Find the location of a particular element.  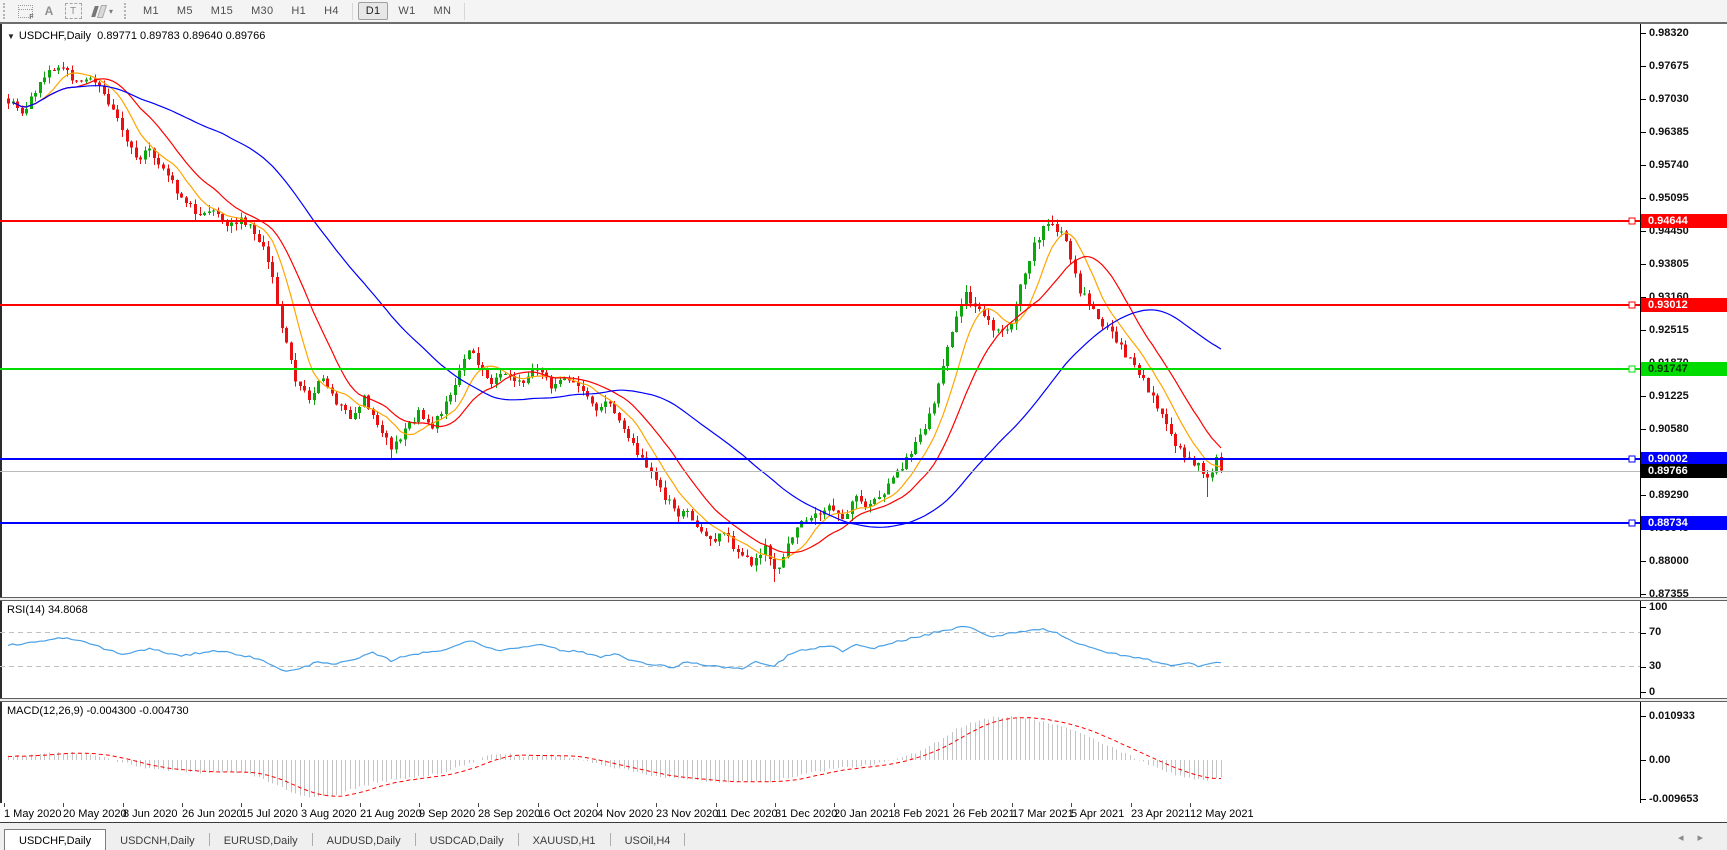

timeframe-button-m1: M1 is located at coordinates (151, 11).